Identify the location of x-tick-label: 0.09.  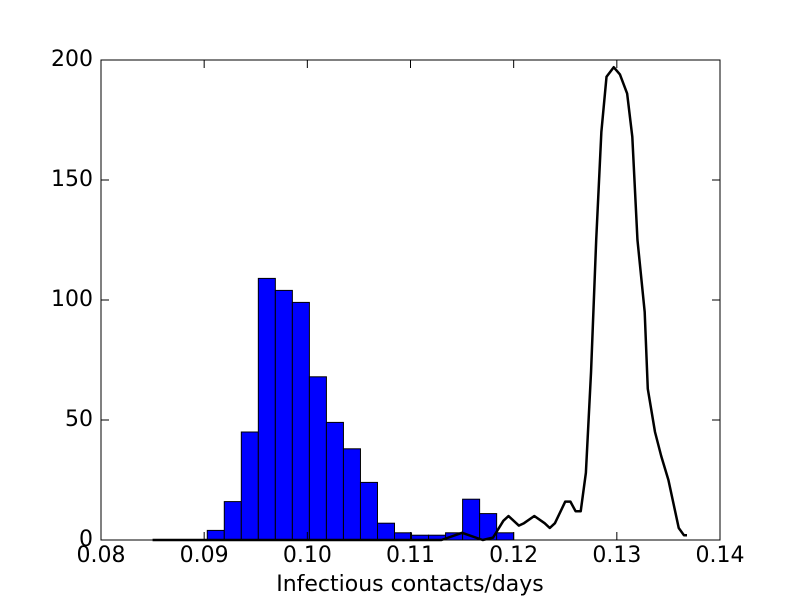
(204, 555).